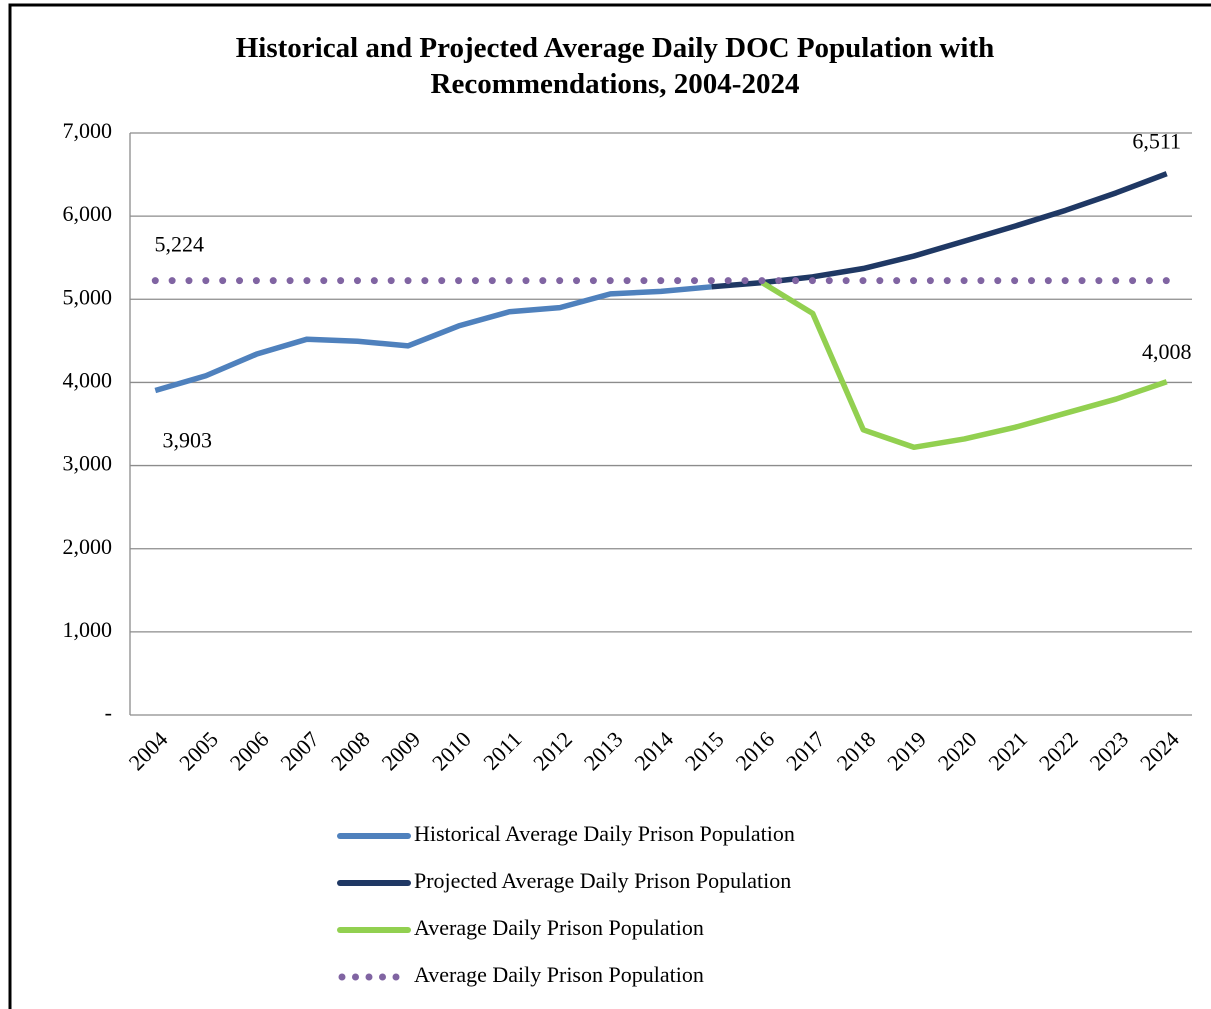  I want to click on x-tick-label: 2021, so click(1007, 750).